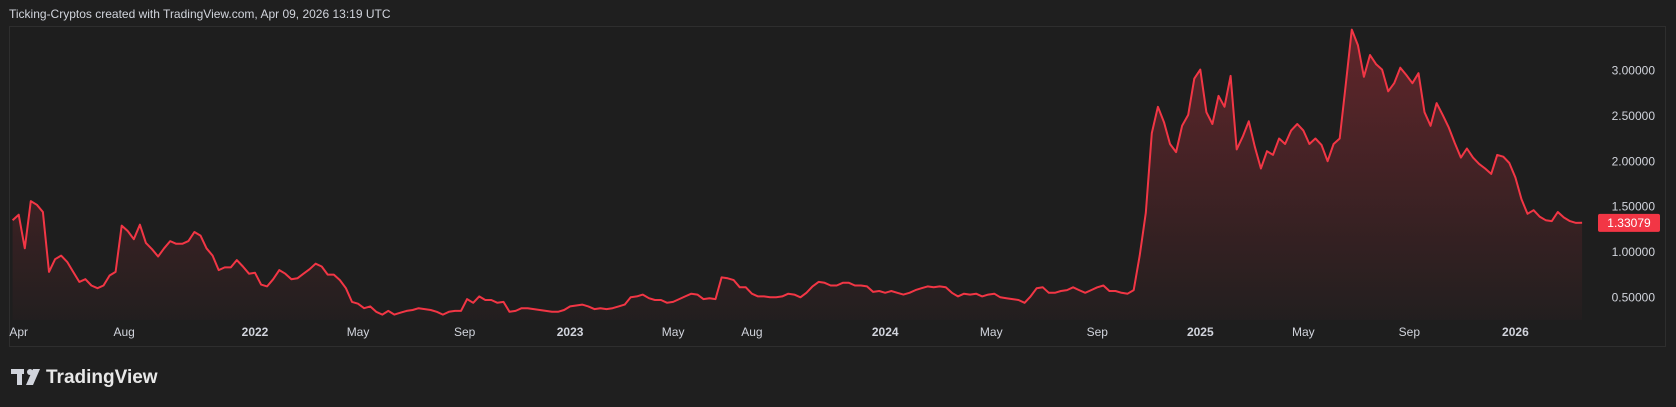 The width and height of the screenshot is (1676, 407). What do you see at coordinates (33, 377) in the screenshot?
I see `logo-slash` at bounding box center [33, 377].